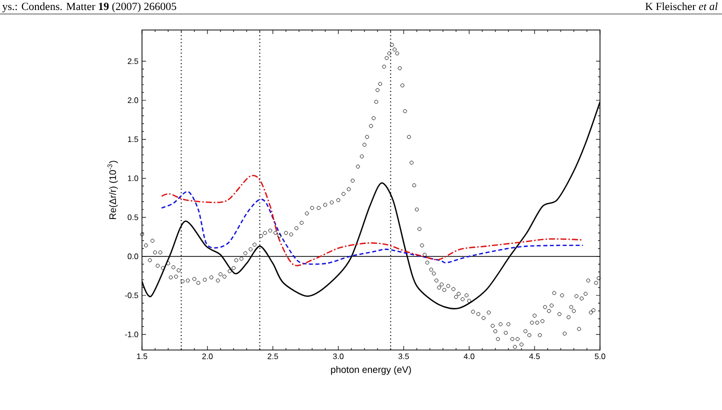  What do you see at coordinates (89, 7) in the screenshot?
I see `text: ys.: Condens. Matter 19 (2007) 266005` at bounding box center [89, 7].